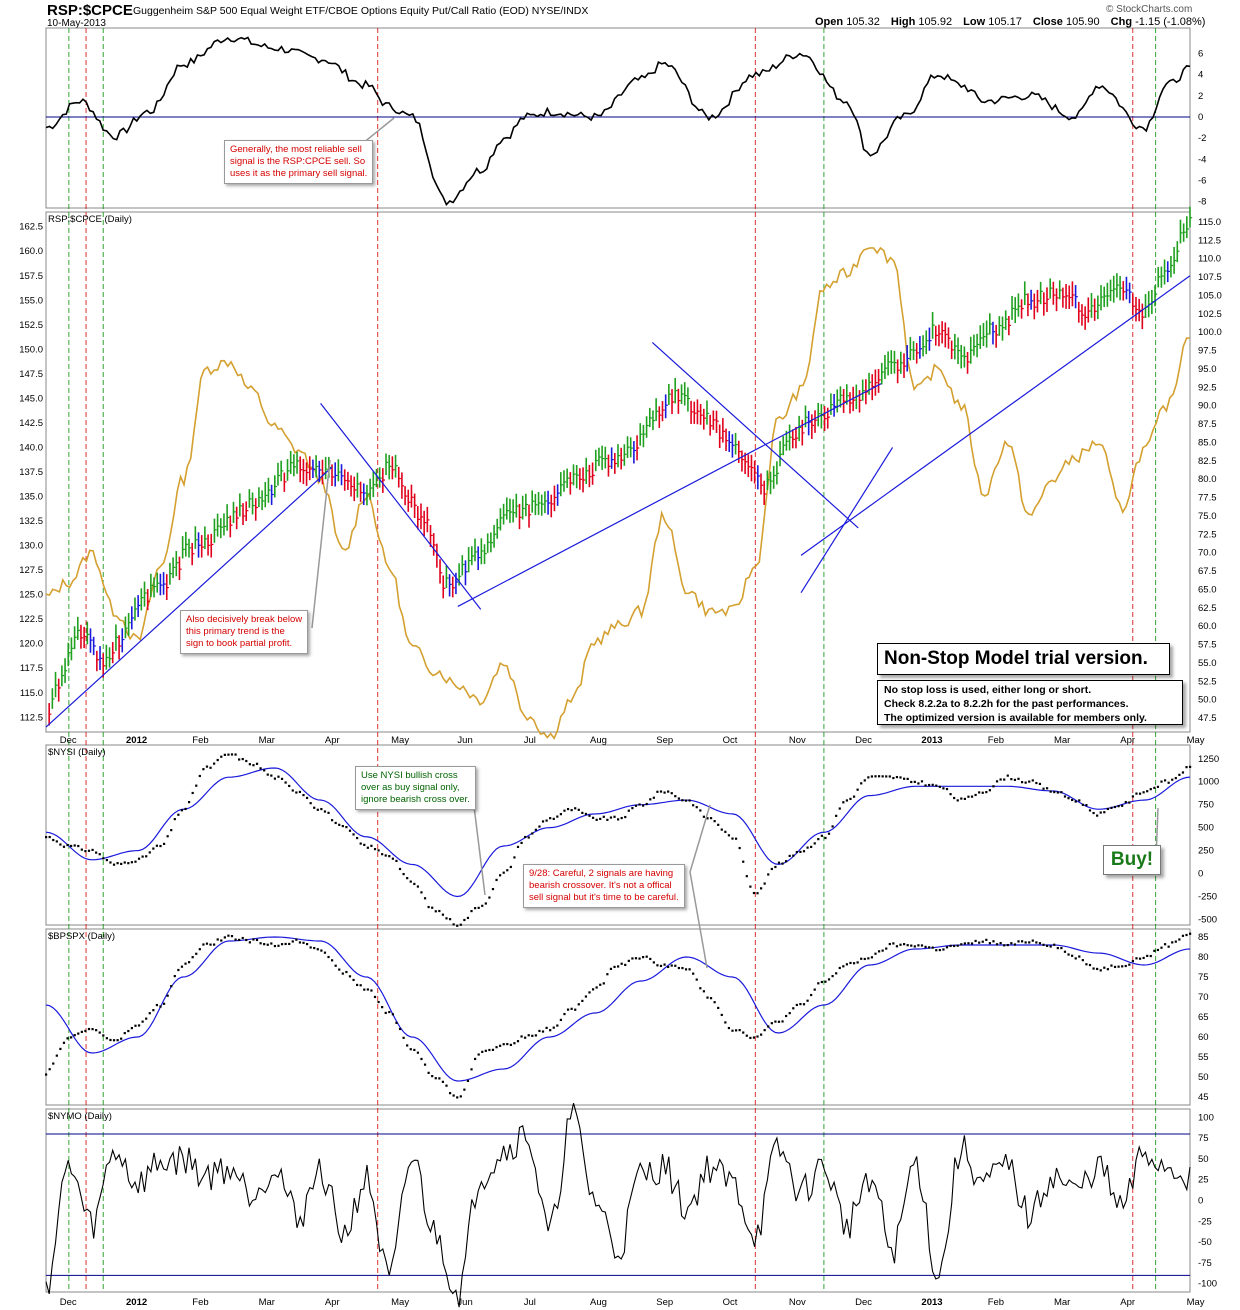 Image resolution: width=1240 pixels, height=1310 pixels. What do you see at coordinates (90, 219) in the screenshot?
I see `price-panel-title: RSP:$CPCE (Daily)` at bounding box center [90, 219].